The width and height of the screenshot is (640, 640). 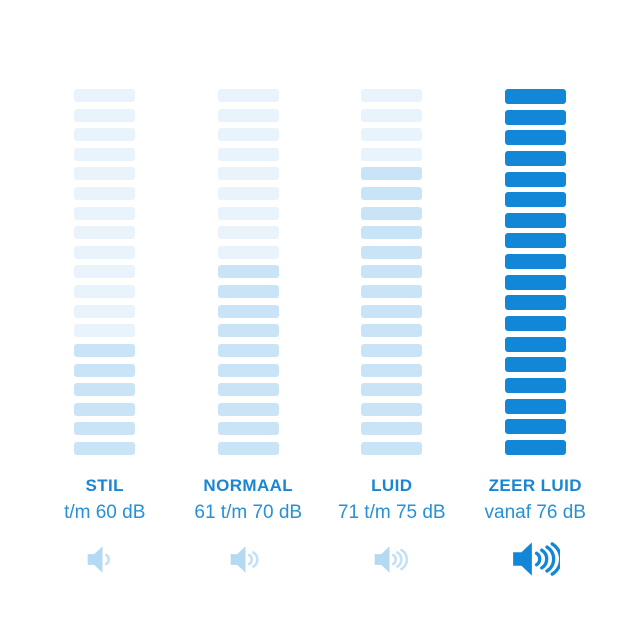 What do you see at coordinates (391, 512) in the screenshot?
I see `decibel-range-label: 71 t/m 75 dB` at bounding box center [391, 512].